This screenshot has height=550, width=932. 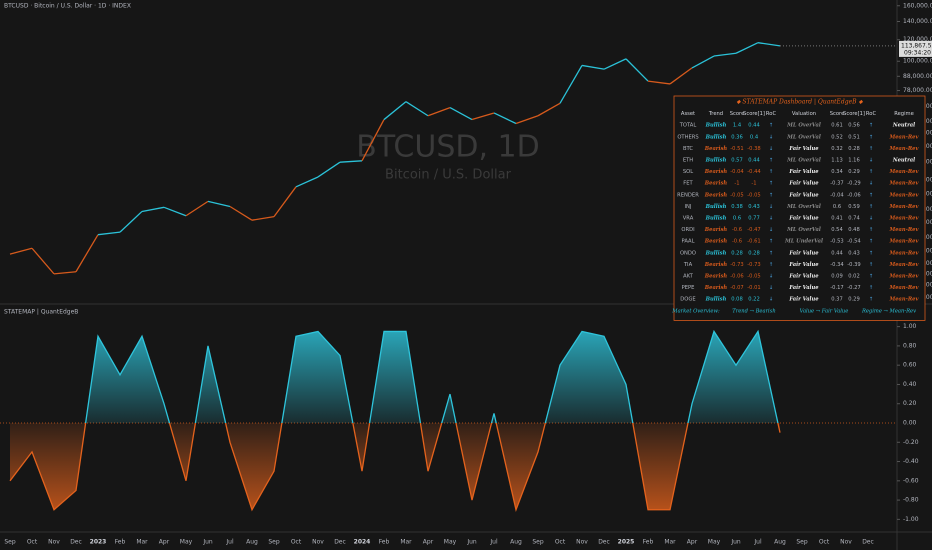 What do you see at coordinates (754, 126) in the screenshot?
I see `table-cell: 0.44` at bounding box center [754, 126].